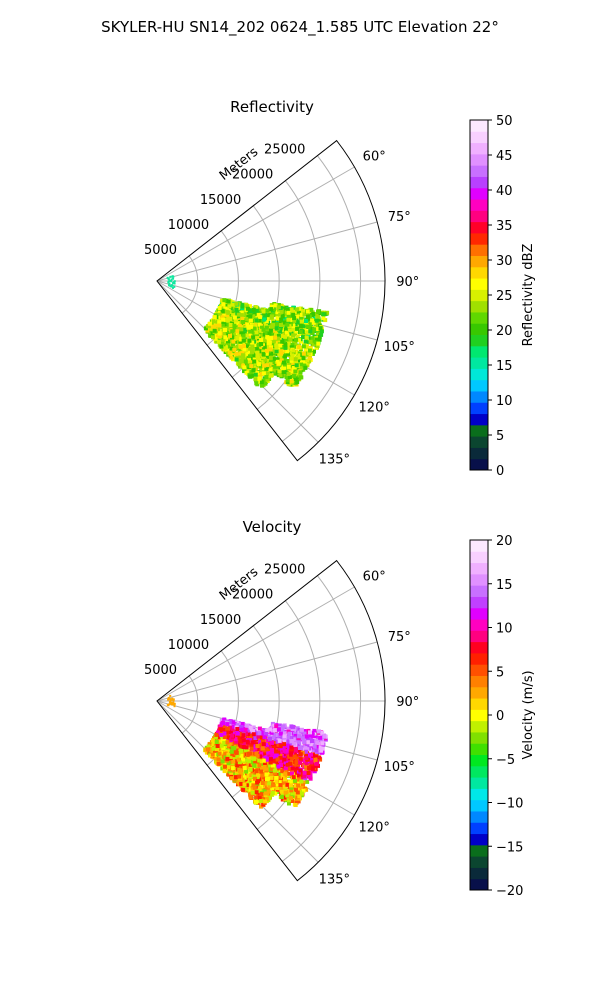  What do you see at coordinates (267, 251) in the screenshot?
I see `azimuth-grid-line` at bounding box center [267, 251].